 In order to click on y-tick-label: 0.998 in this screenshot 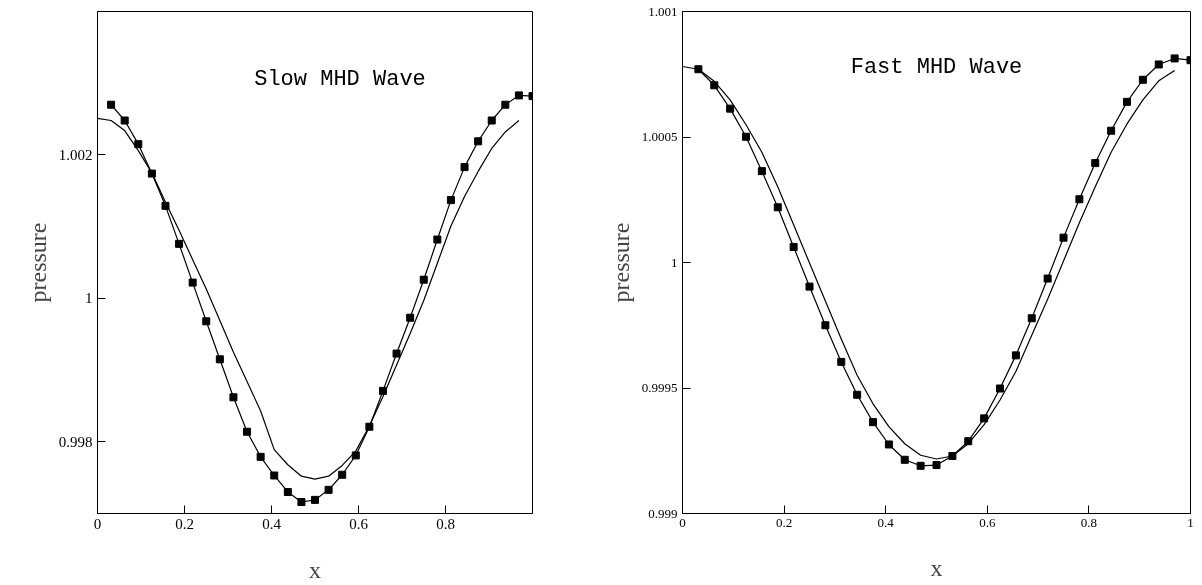, I will do `click(75, 441)`.